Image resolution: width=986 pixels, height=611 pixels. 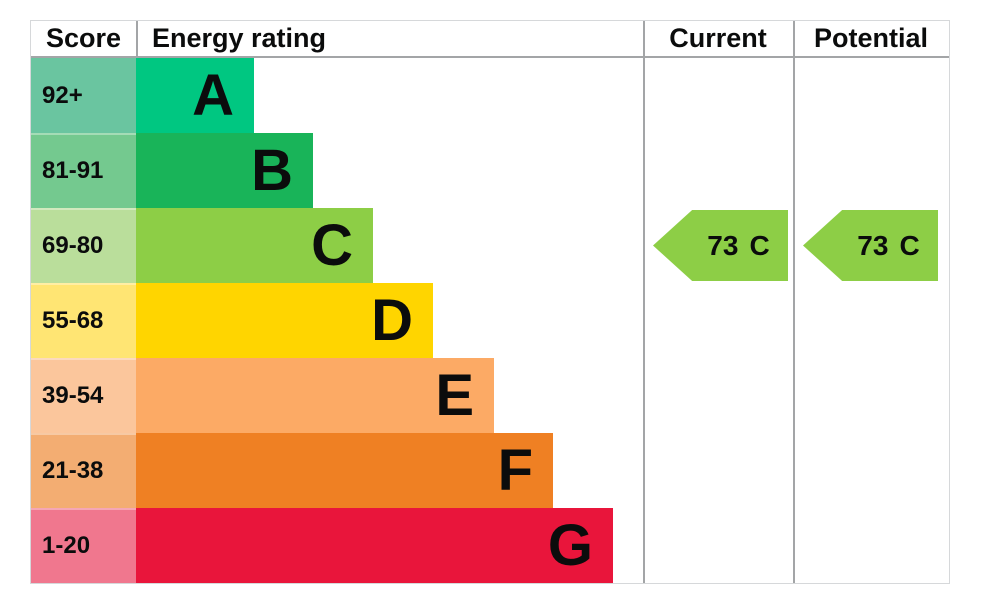 I want to click on energy-rating-column-header: Energy rating, so click(x=389, y=38).